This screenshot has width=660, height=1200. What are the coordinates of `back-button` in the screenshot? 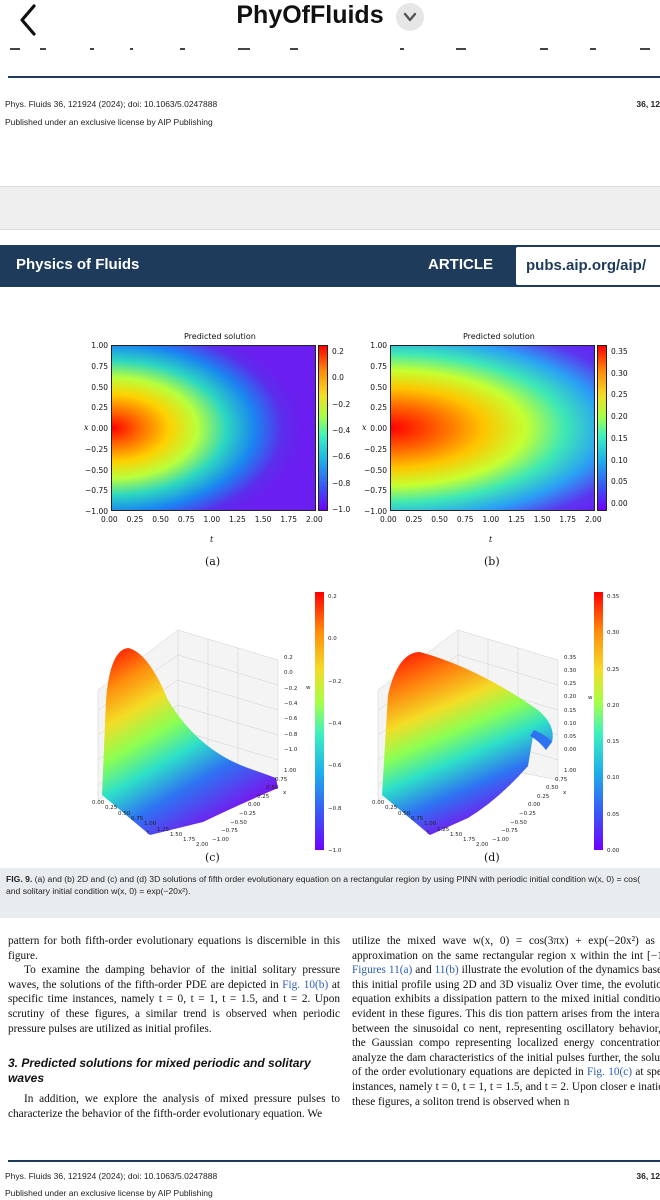 It's located at (29, 20).